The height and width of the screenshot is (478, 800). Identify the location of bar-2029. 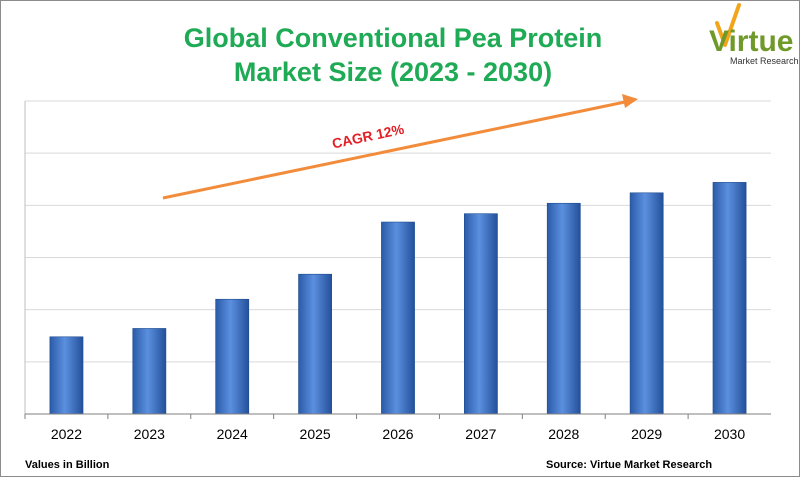
(646, 303).